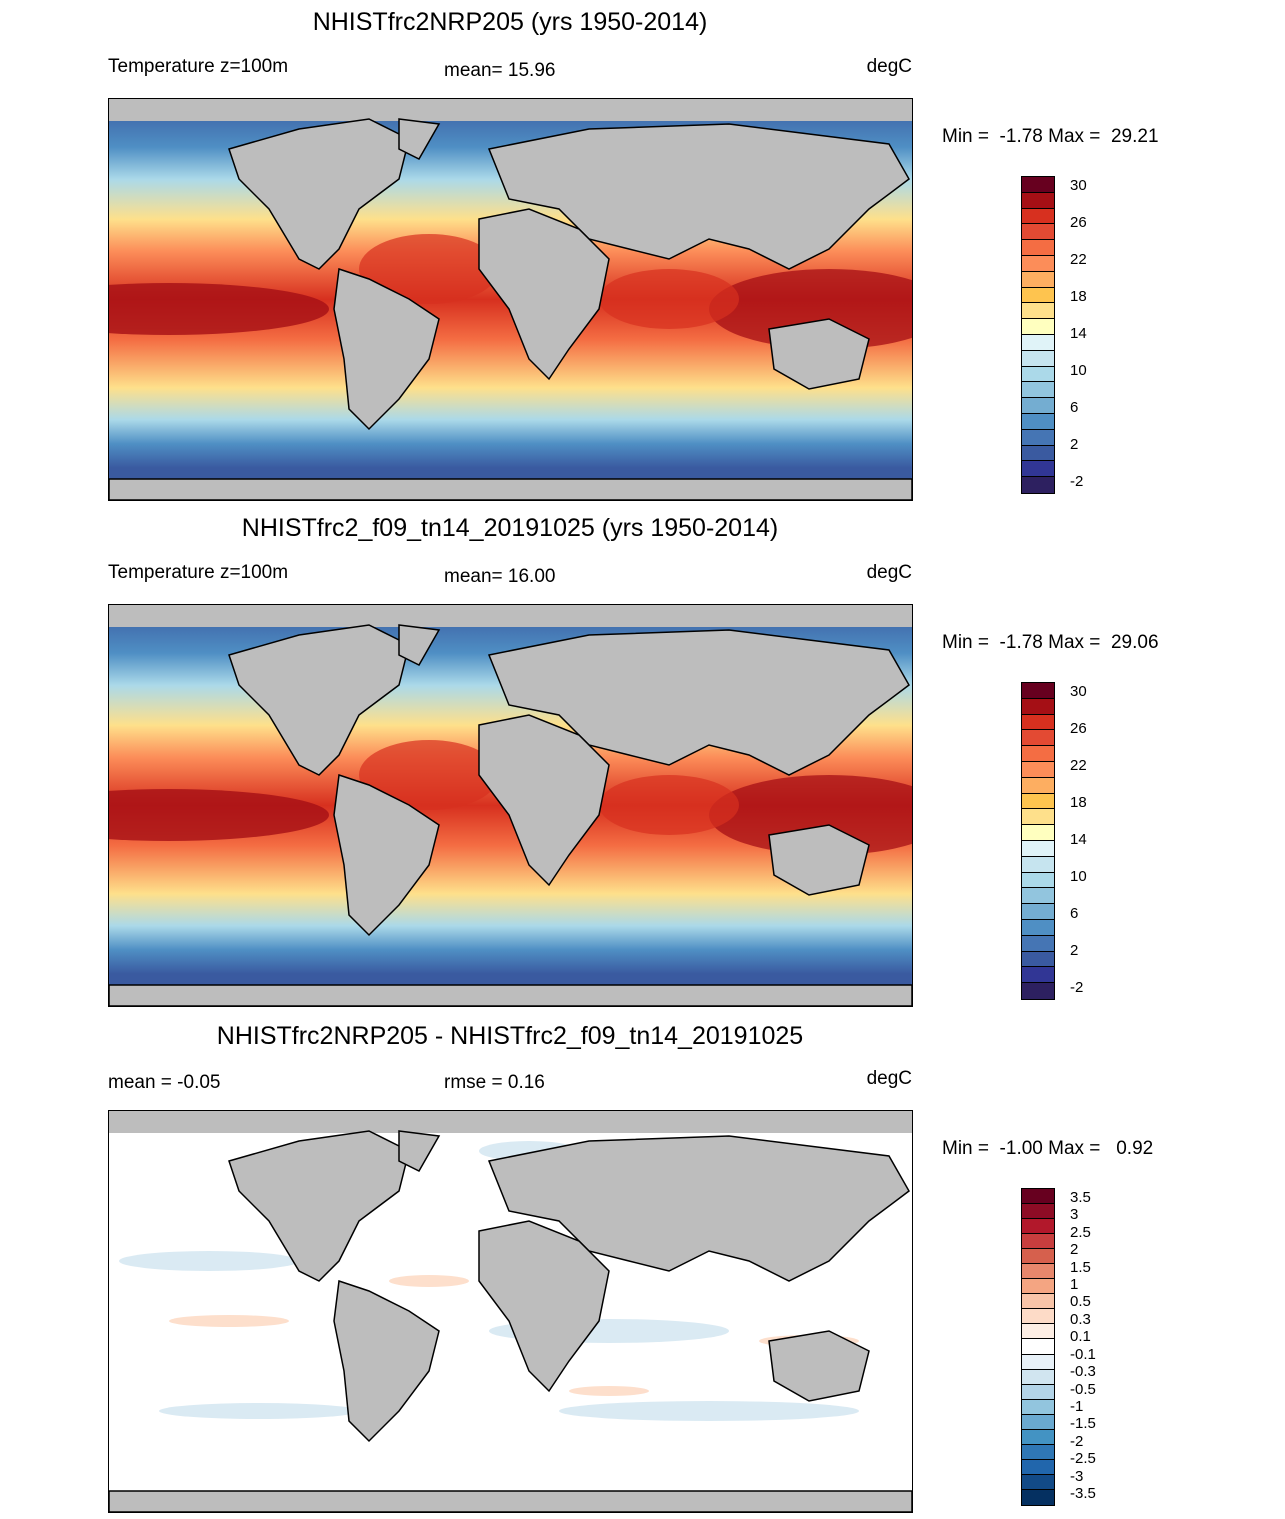  Describe the element at coordinates (1083, 1424) in the screenshot. I see `colorbar-label: -1.5` at that location.